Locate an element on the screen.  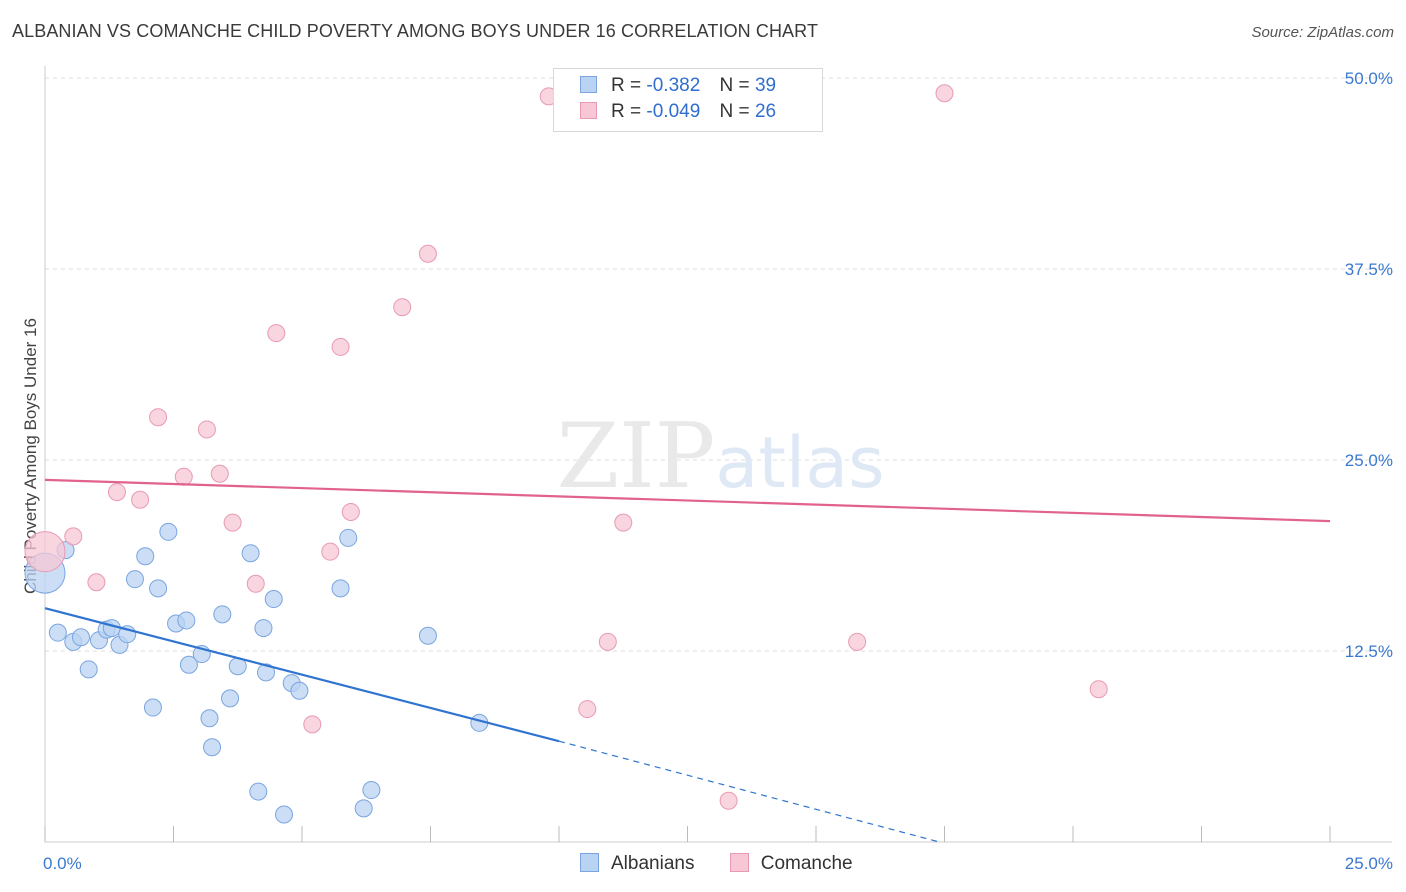
legend-item-comanche: Comanche is located at coordinates (791, 864).